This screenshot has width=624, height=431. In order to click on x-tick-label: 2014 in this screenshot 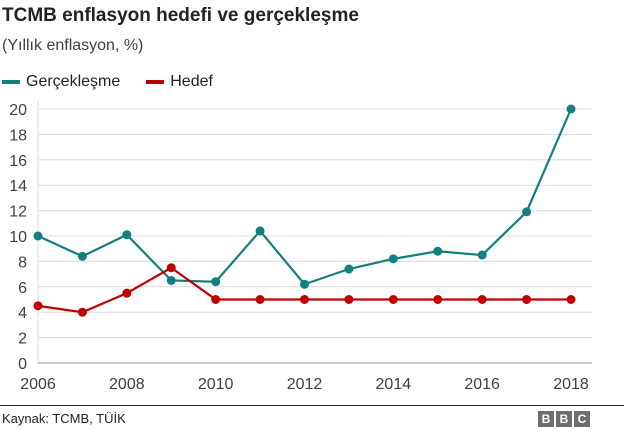, I will do `click(394, 384)`.